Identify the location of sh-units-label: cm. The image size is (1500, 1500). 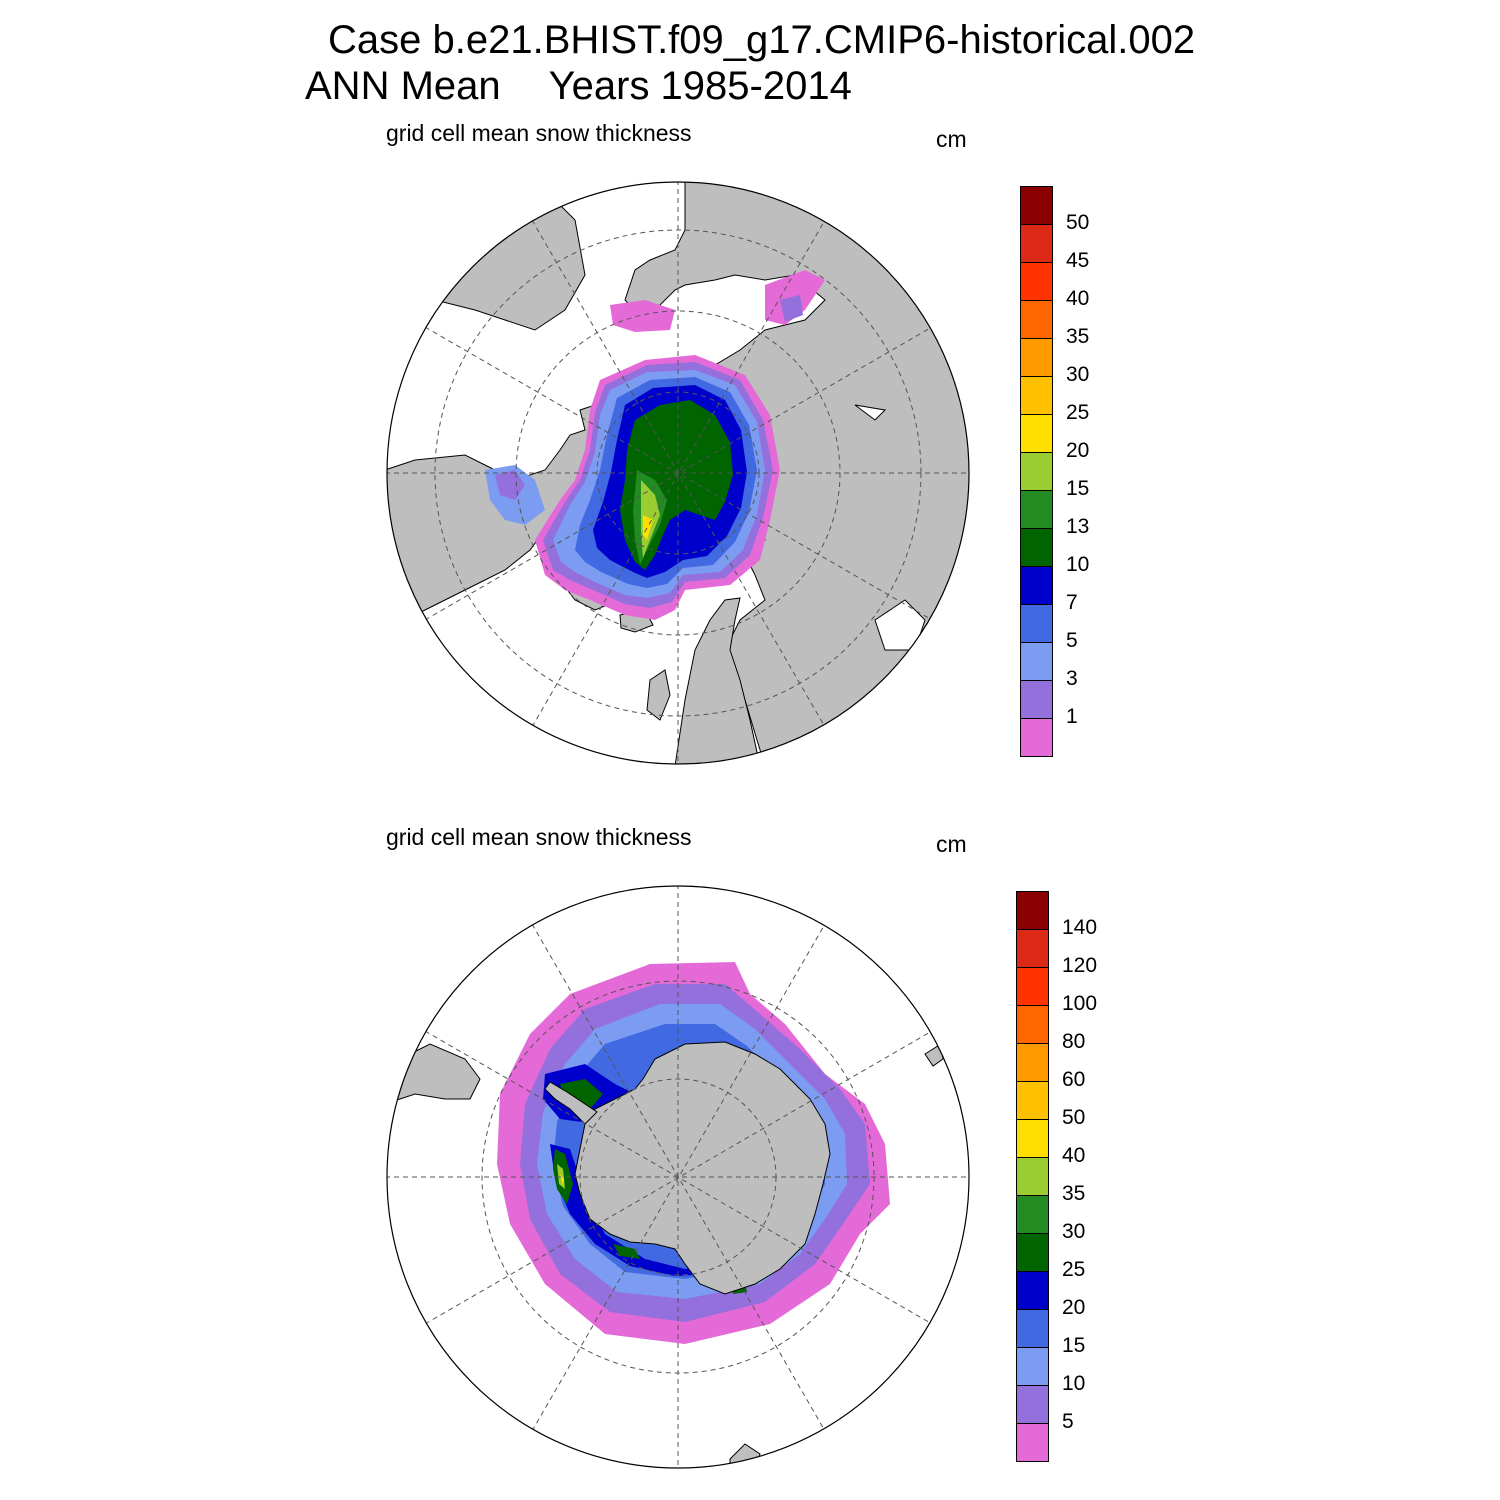
(951, 844).